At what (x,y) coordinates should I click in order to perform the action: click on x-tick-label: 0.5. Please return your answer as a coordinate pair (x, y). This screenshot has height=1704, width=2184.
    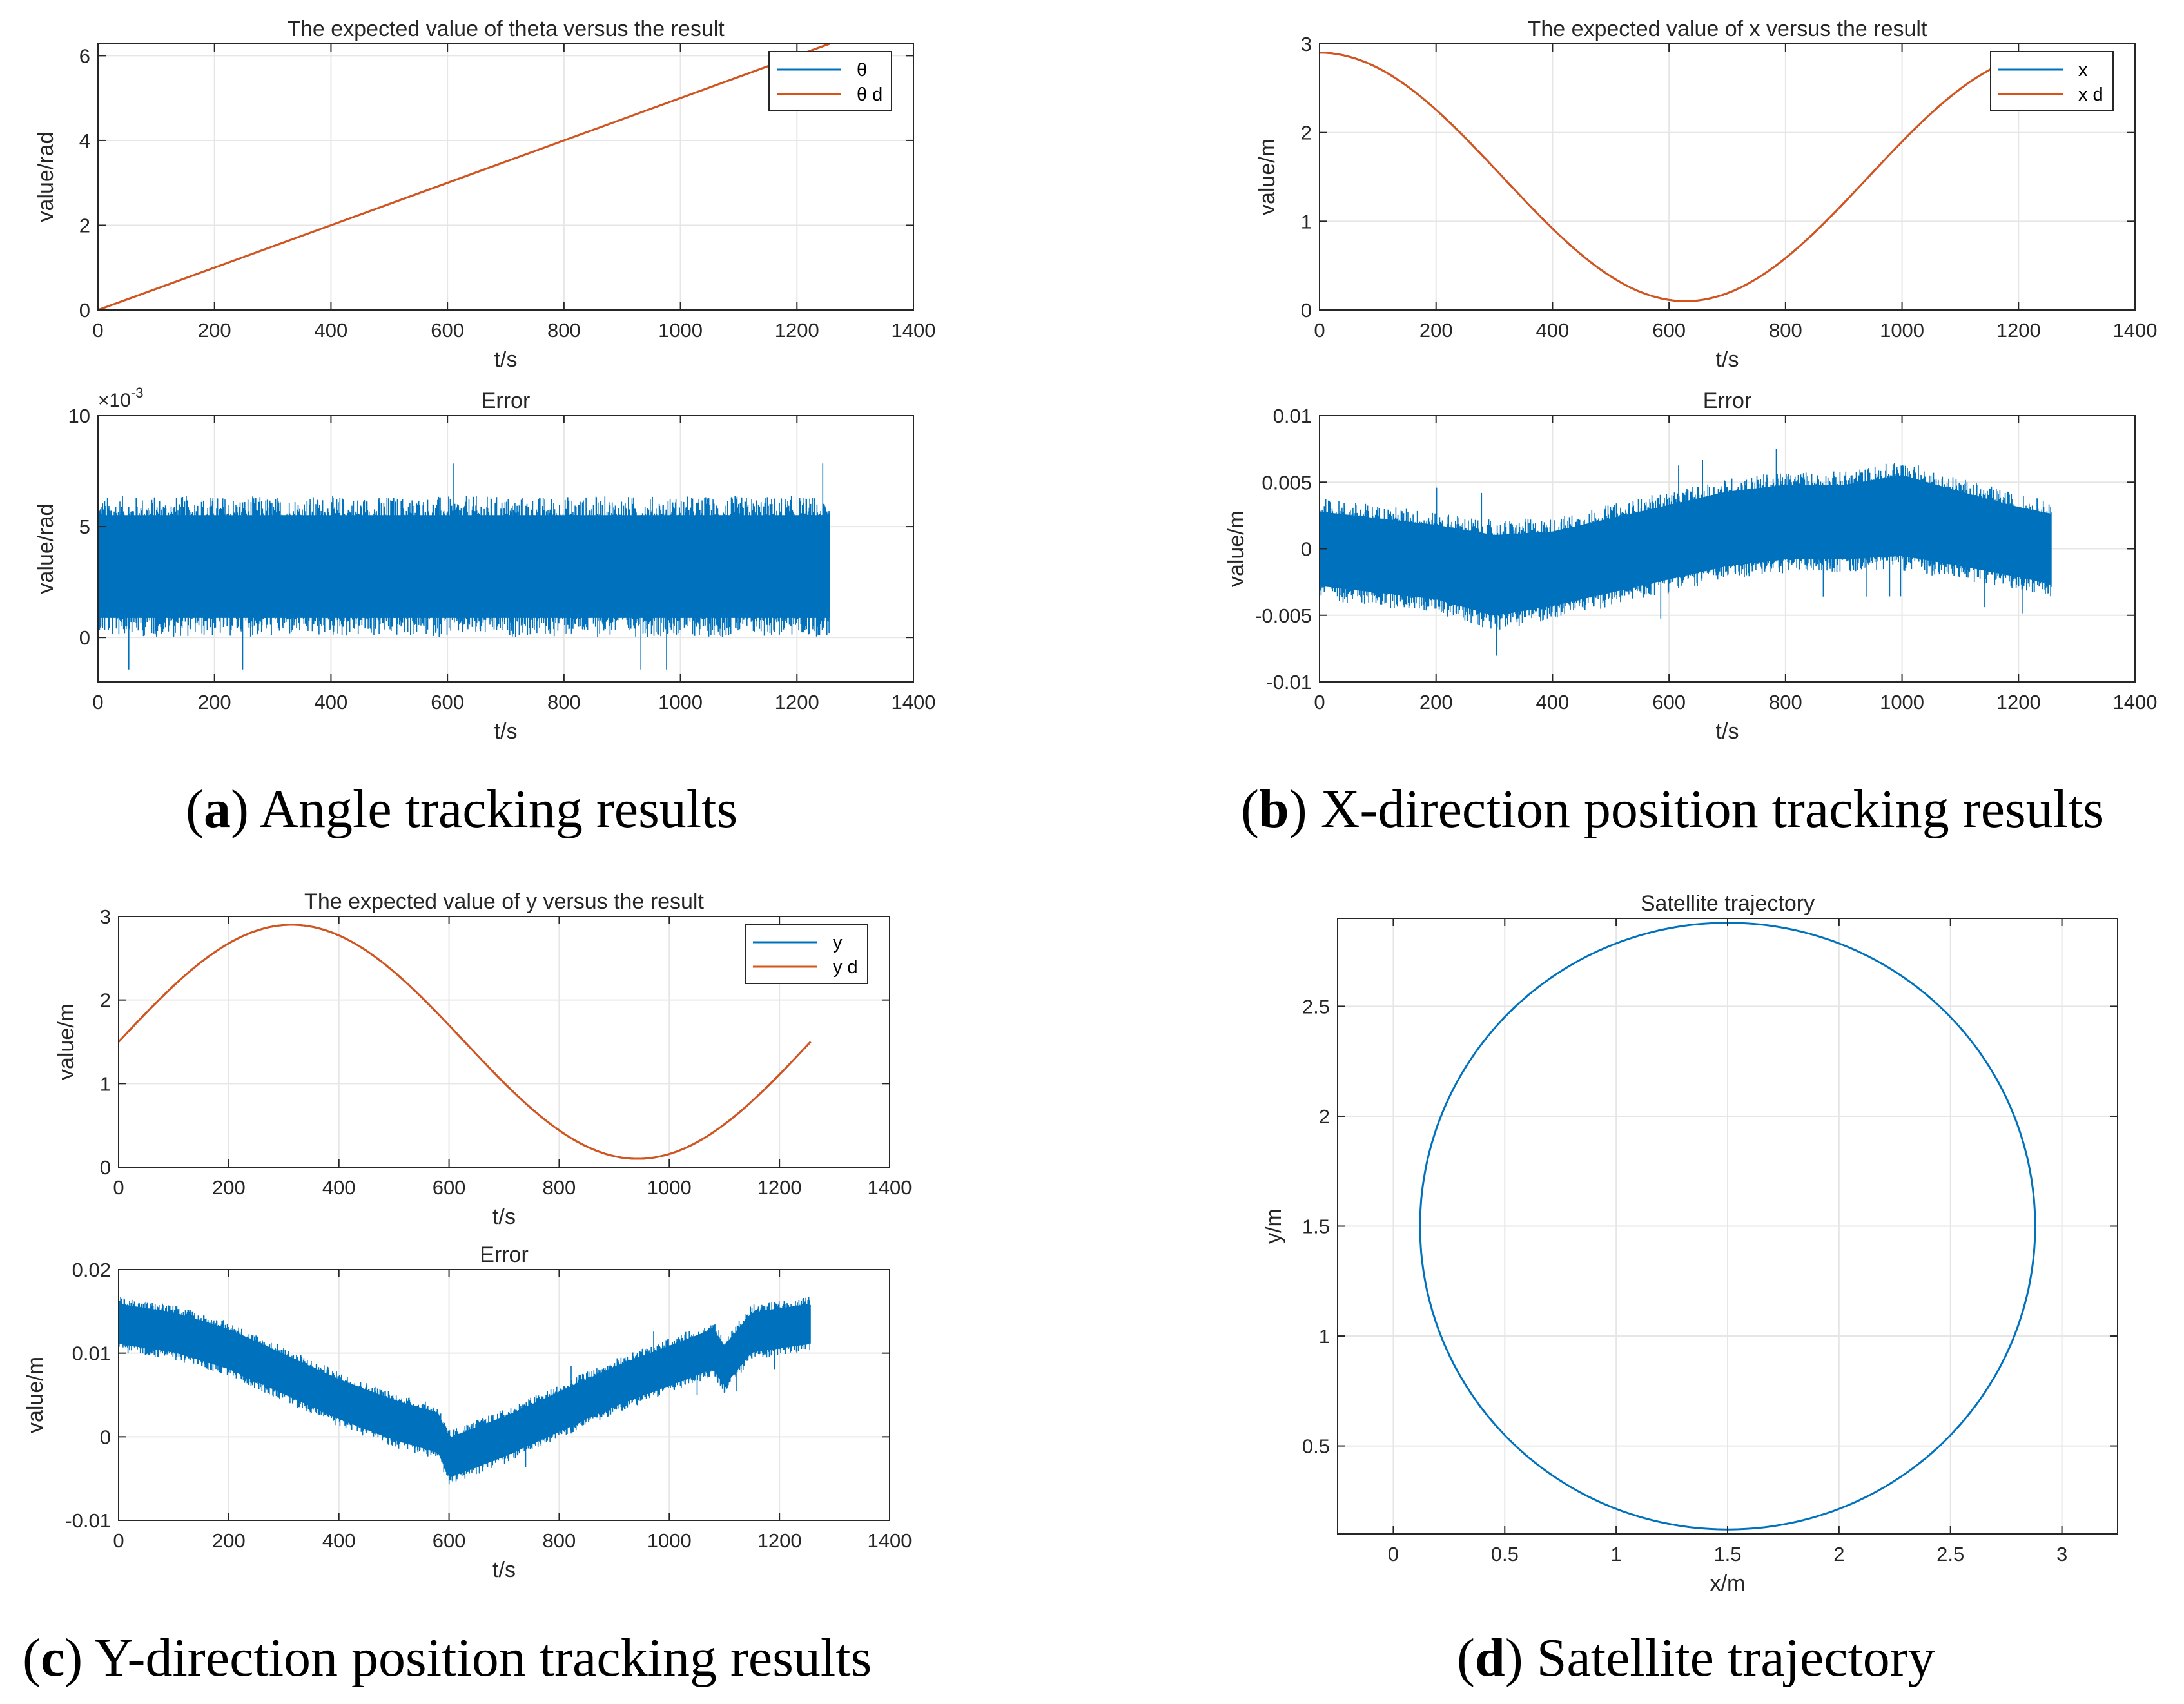
    Looking at the image, I should click on (1505, 1554).